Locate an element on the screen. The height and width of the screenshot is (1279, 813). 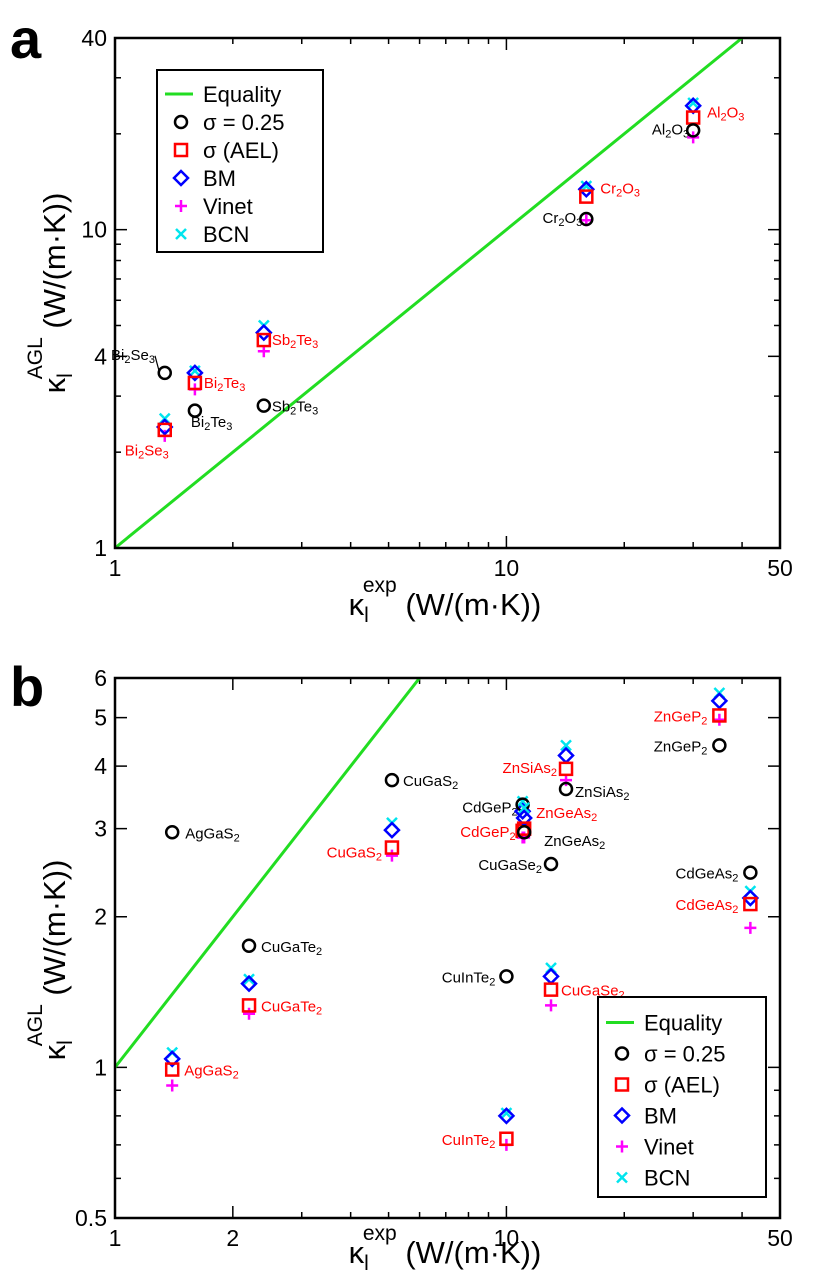
point-sigma025-CuGaSe2 is located at coordinates (551, 864).